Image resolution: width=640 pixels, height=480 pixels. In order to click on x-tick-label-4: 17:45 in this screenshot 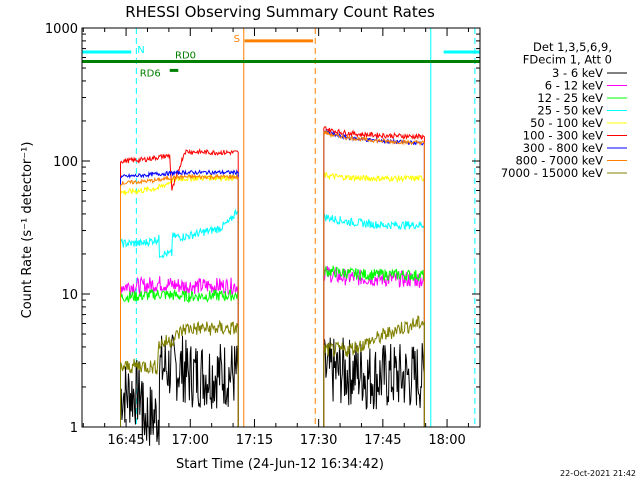, I will do `click(382, 440)`.